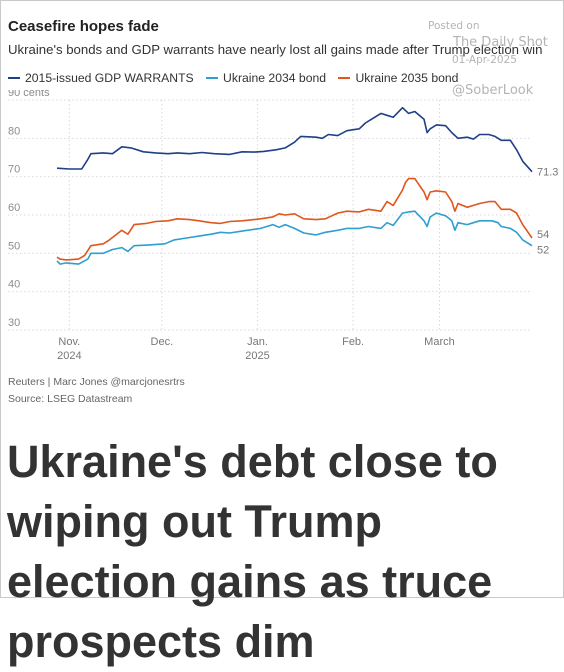 Image resolution: width=564 pixels, height=672 pixels. Describe the element at coordinates (162, 342) in the screenshot. I see `x-tick-label: Dec.` at that location.